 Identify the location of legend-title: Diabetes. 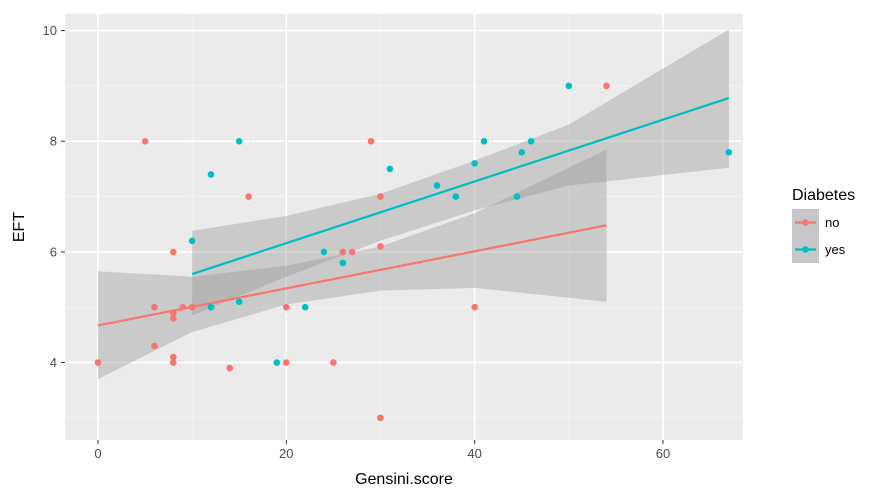
(823, 195).